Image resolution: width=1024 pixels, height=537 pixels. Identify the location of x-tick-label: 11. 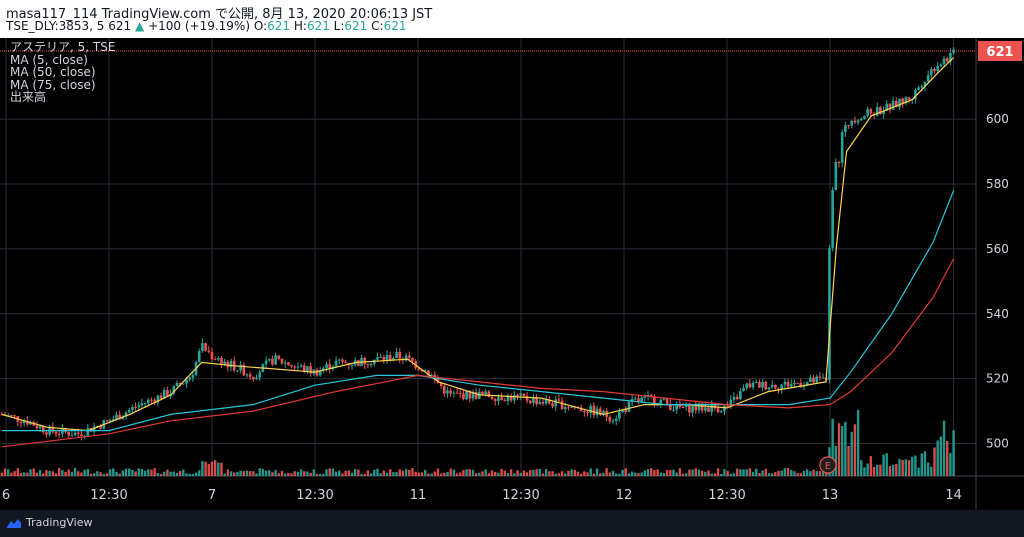
(418, 495).